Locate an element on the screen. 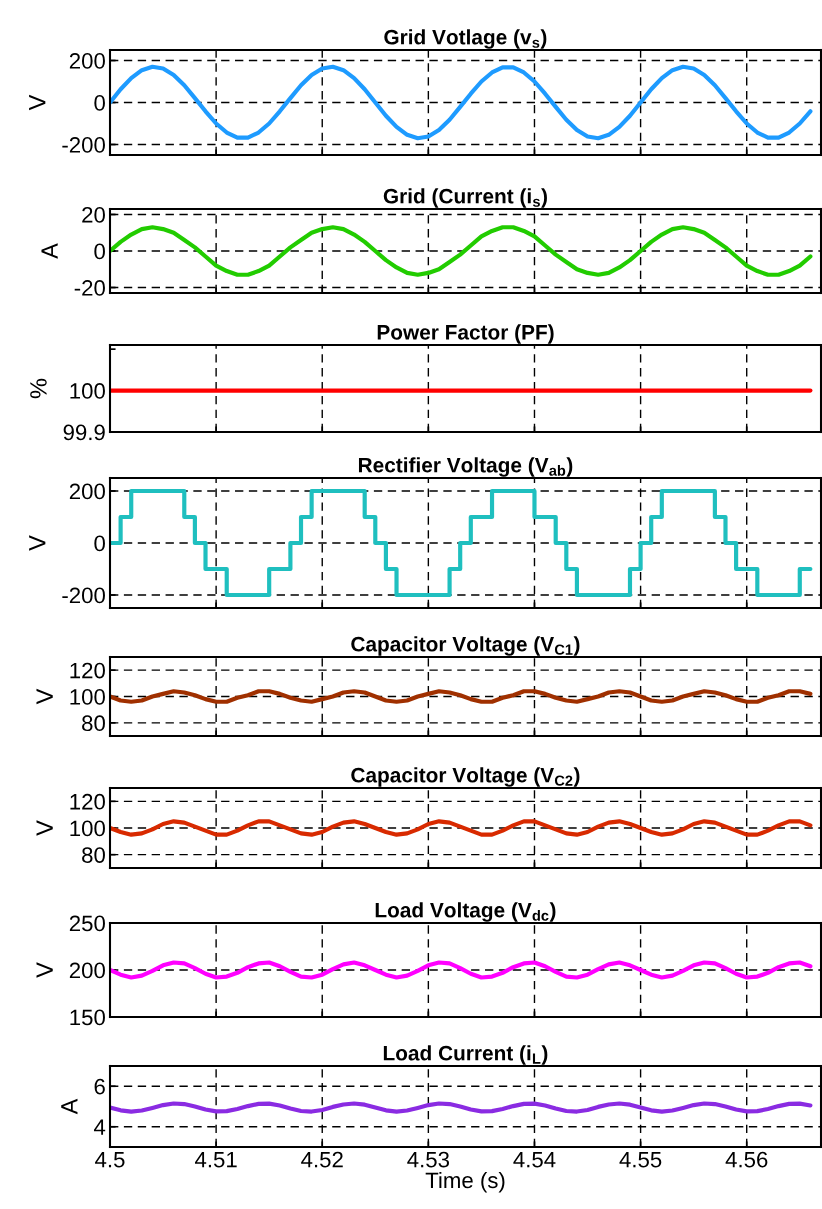 The height and width of the screenshot is (1209, 822). x-tick-label: 4.56 is located at coordinates (746, 1159).